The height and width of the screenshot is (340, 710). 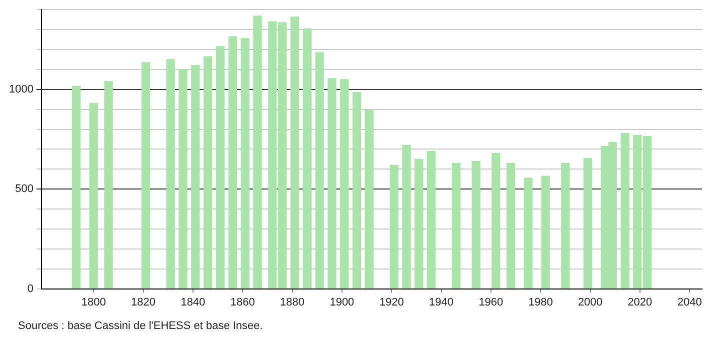 I want to click on x-tick-label: 1980, so click(x=540, y=302).